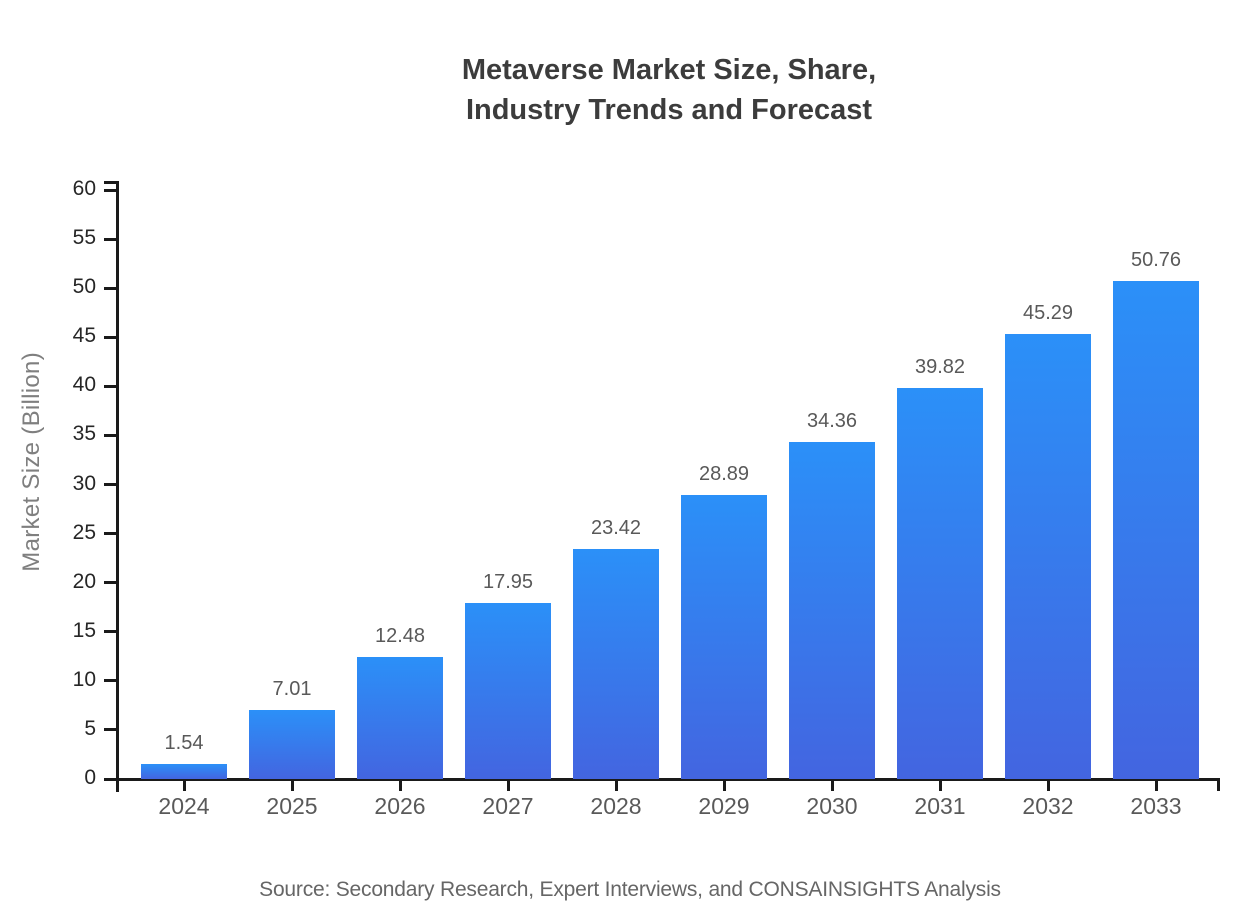  I want to click on x-tick-label: 2025, so click(292, 806).